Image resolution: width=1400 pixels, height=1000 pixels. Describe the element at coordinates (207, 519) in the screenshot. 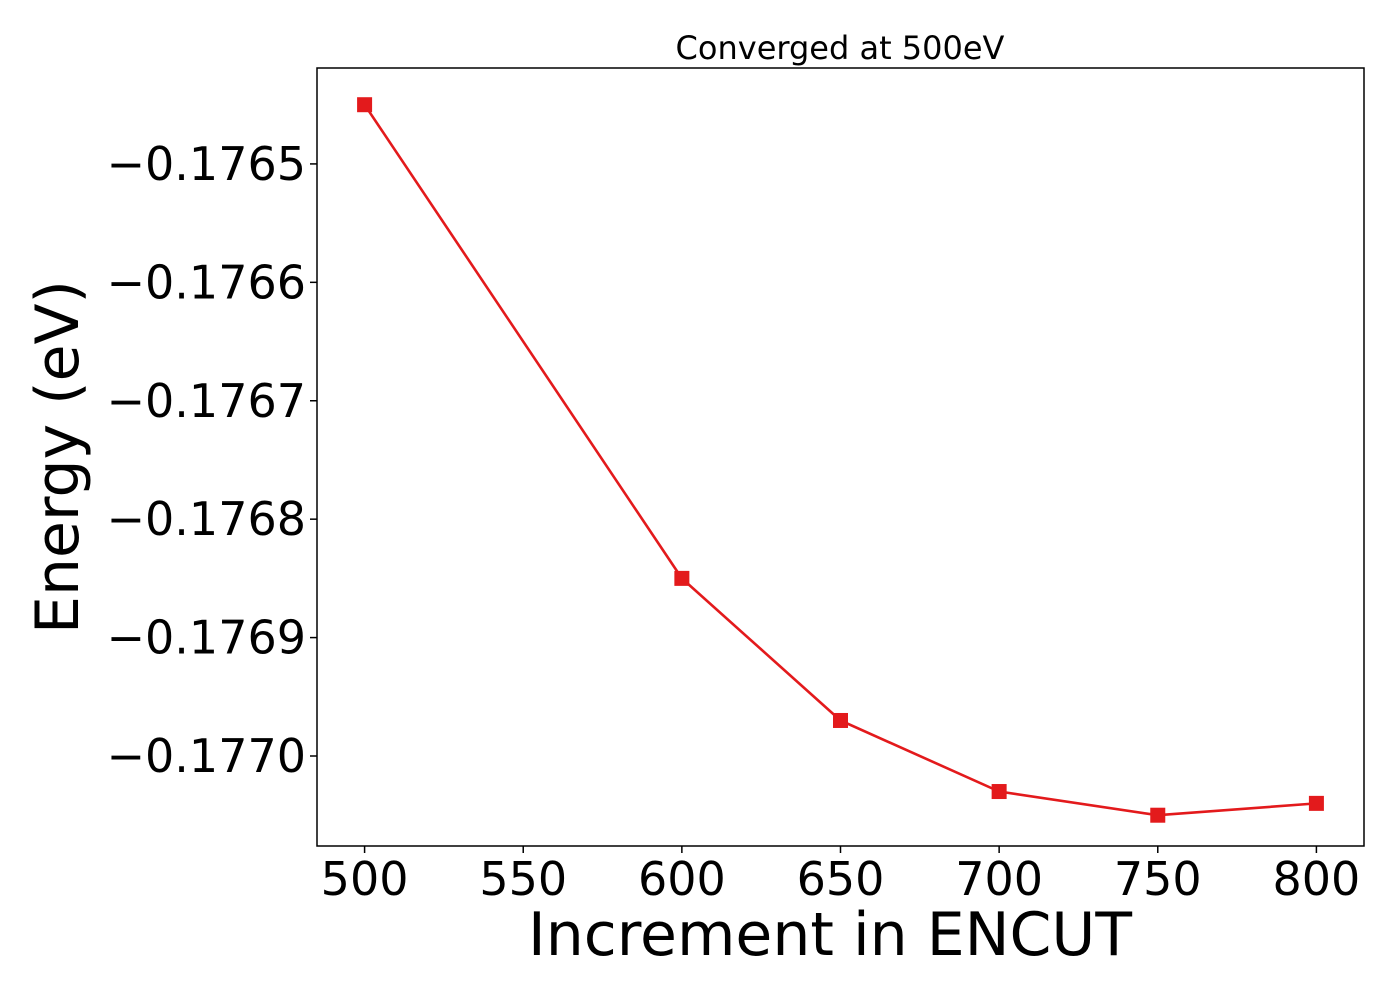

I see `y-tick-label: −0.1768` at that location.